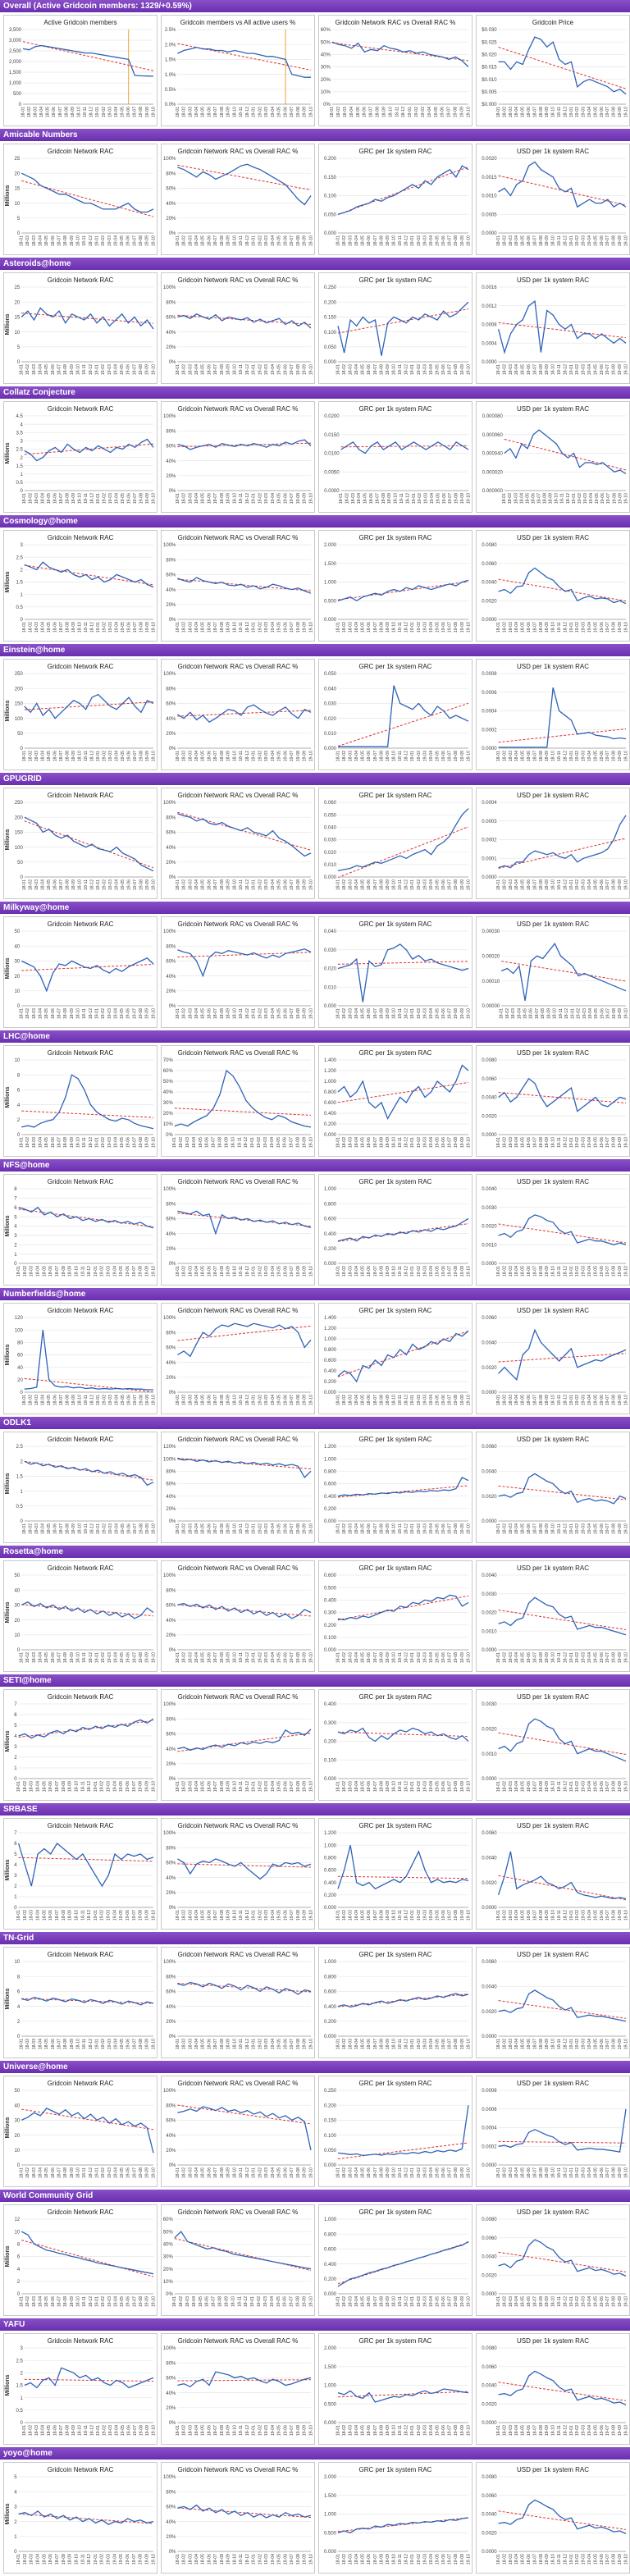  Describe the element at coordinates (242, 1915) in the screenshot. I see `s14c1-xtick: 18-11` at that location.